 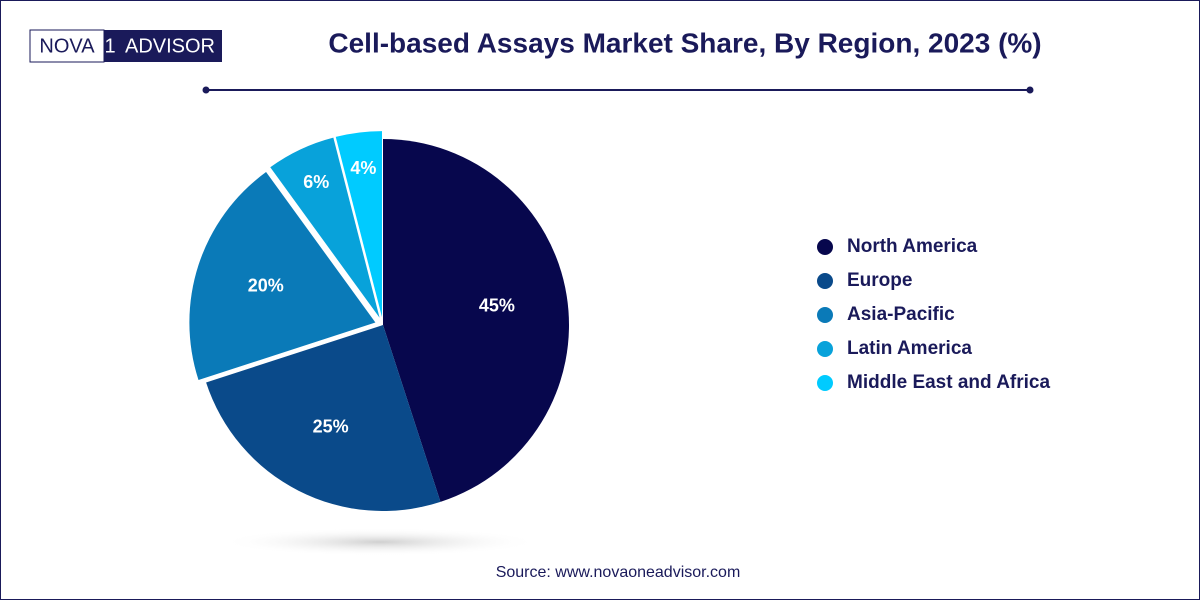 I want to click on logo-mark: 1, so click(x=109, y=46).